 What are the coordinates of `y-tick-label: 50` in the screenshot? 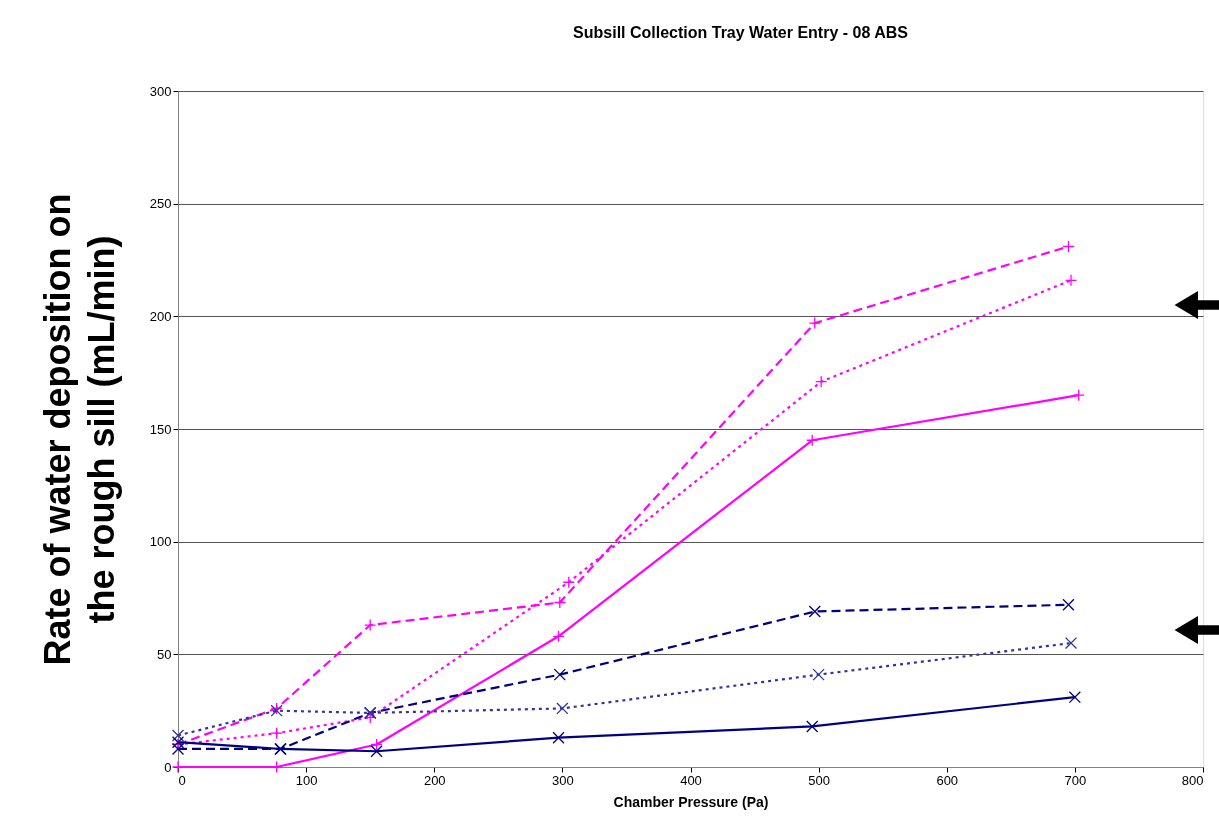 It's located at (164, 654).